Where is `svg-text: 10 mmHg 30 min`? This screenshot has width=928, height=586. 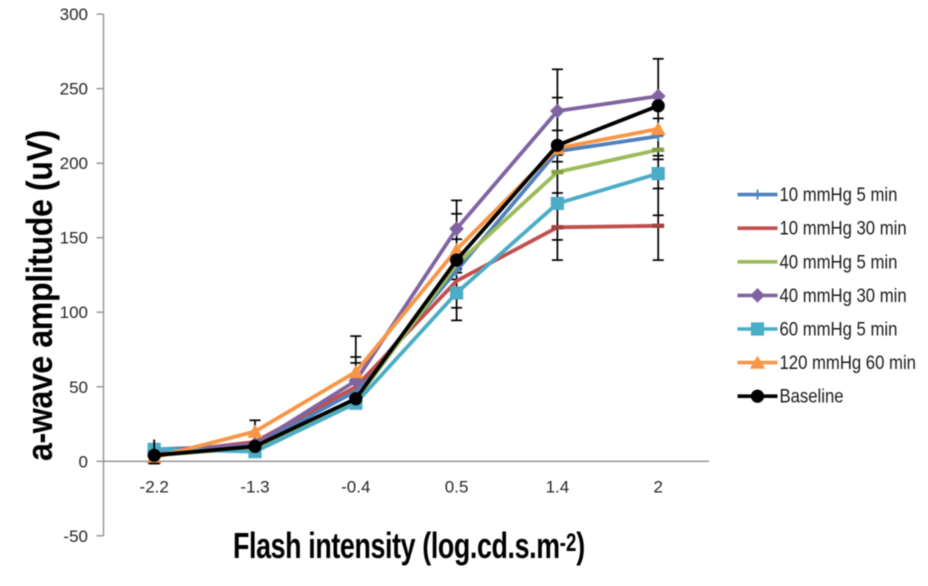
svg-text: 10 mmHg 30 min is located at coordinates (843, 228).